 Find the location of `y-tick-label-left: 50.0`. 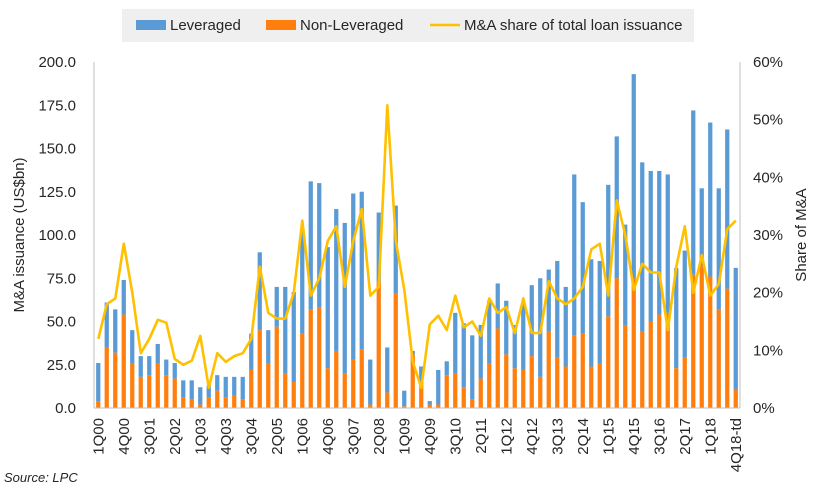

y-tick-label-left: 50.0 is located at coordinates (61, 322).